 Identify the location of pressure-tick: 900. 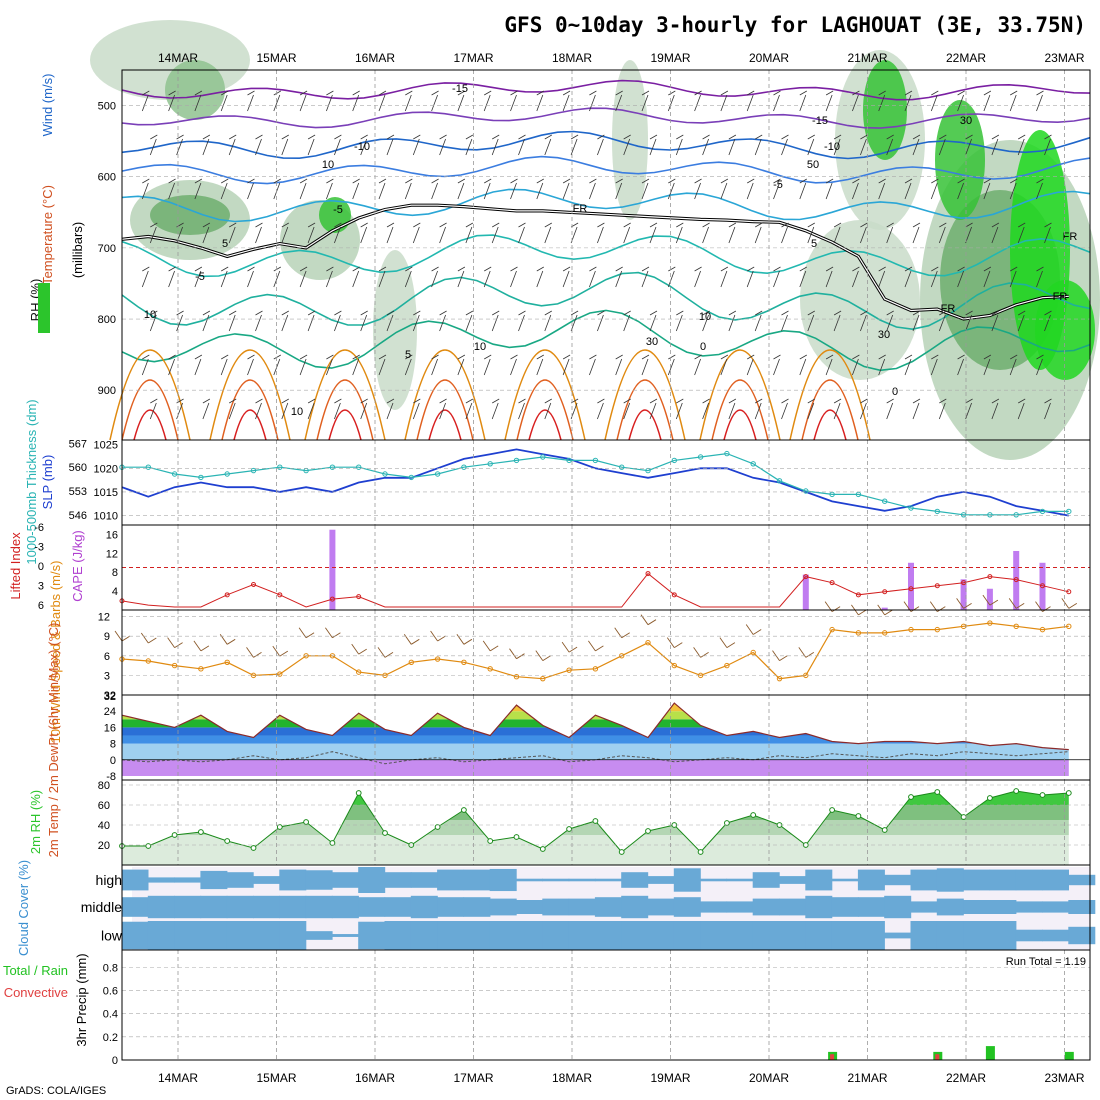
(107, 391).